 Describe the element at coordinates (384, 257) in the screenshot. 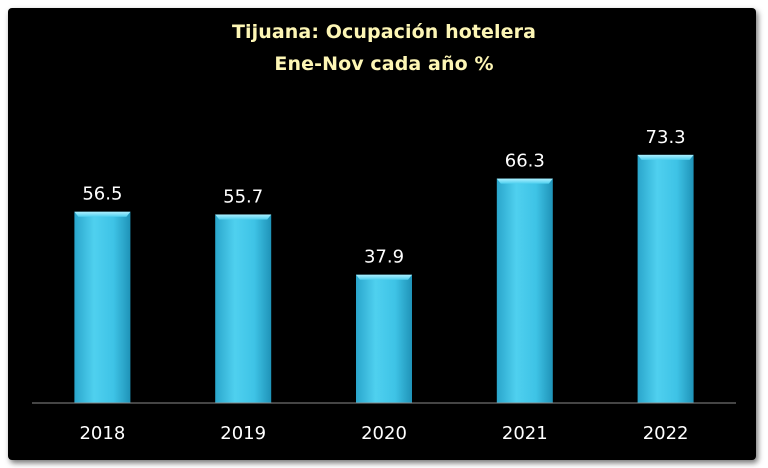

I see `data-label-2020: 37.9` at that location.